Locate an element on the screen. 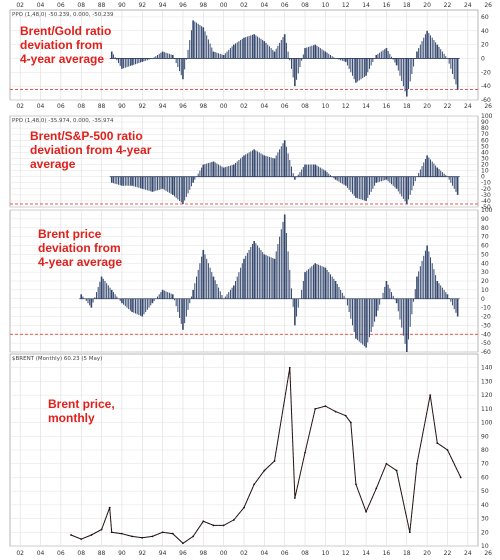 This screenshot has width=500, height=560. y-tick-label: 20 is located at coordinates (485, 281).